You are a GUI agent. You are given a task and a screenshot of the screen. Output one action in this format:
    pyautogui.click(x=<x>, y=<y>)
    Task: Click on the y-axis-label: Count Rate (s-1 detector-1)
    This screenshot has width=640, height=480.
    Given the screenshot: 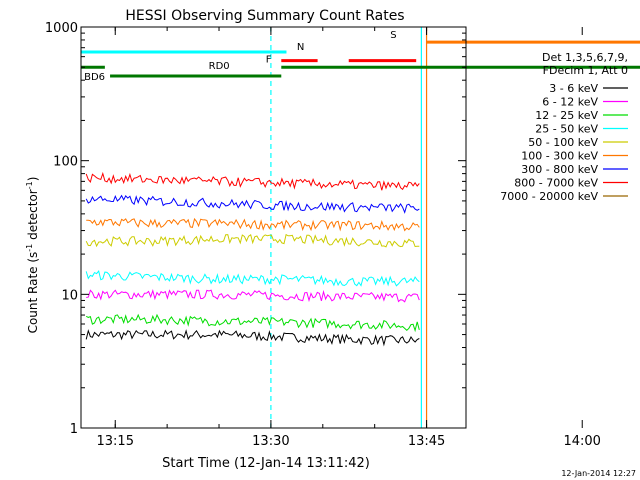 What is the action you would take?
    pyautogui.click(x=32, y=255)
    